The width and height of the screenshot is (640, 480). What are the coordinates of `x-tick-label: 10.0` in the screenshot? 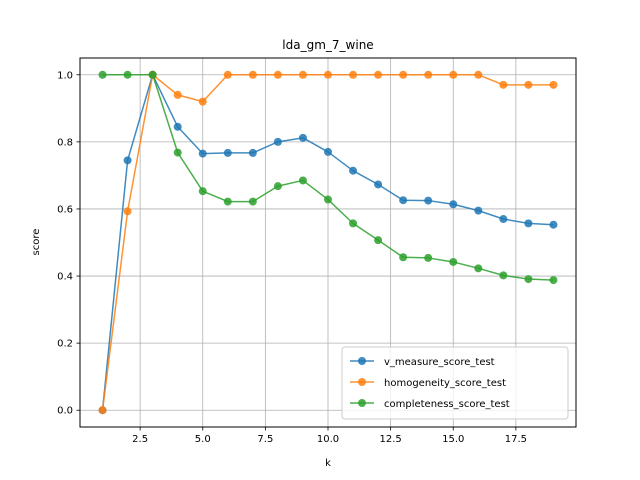 It's located at (328, 439).